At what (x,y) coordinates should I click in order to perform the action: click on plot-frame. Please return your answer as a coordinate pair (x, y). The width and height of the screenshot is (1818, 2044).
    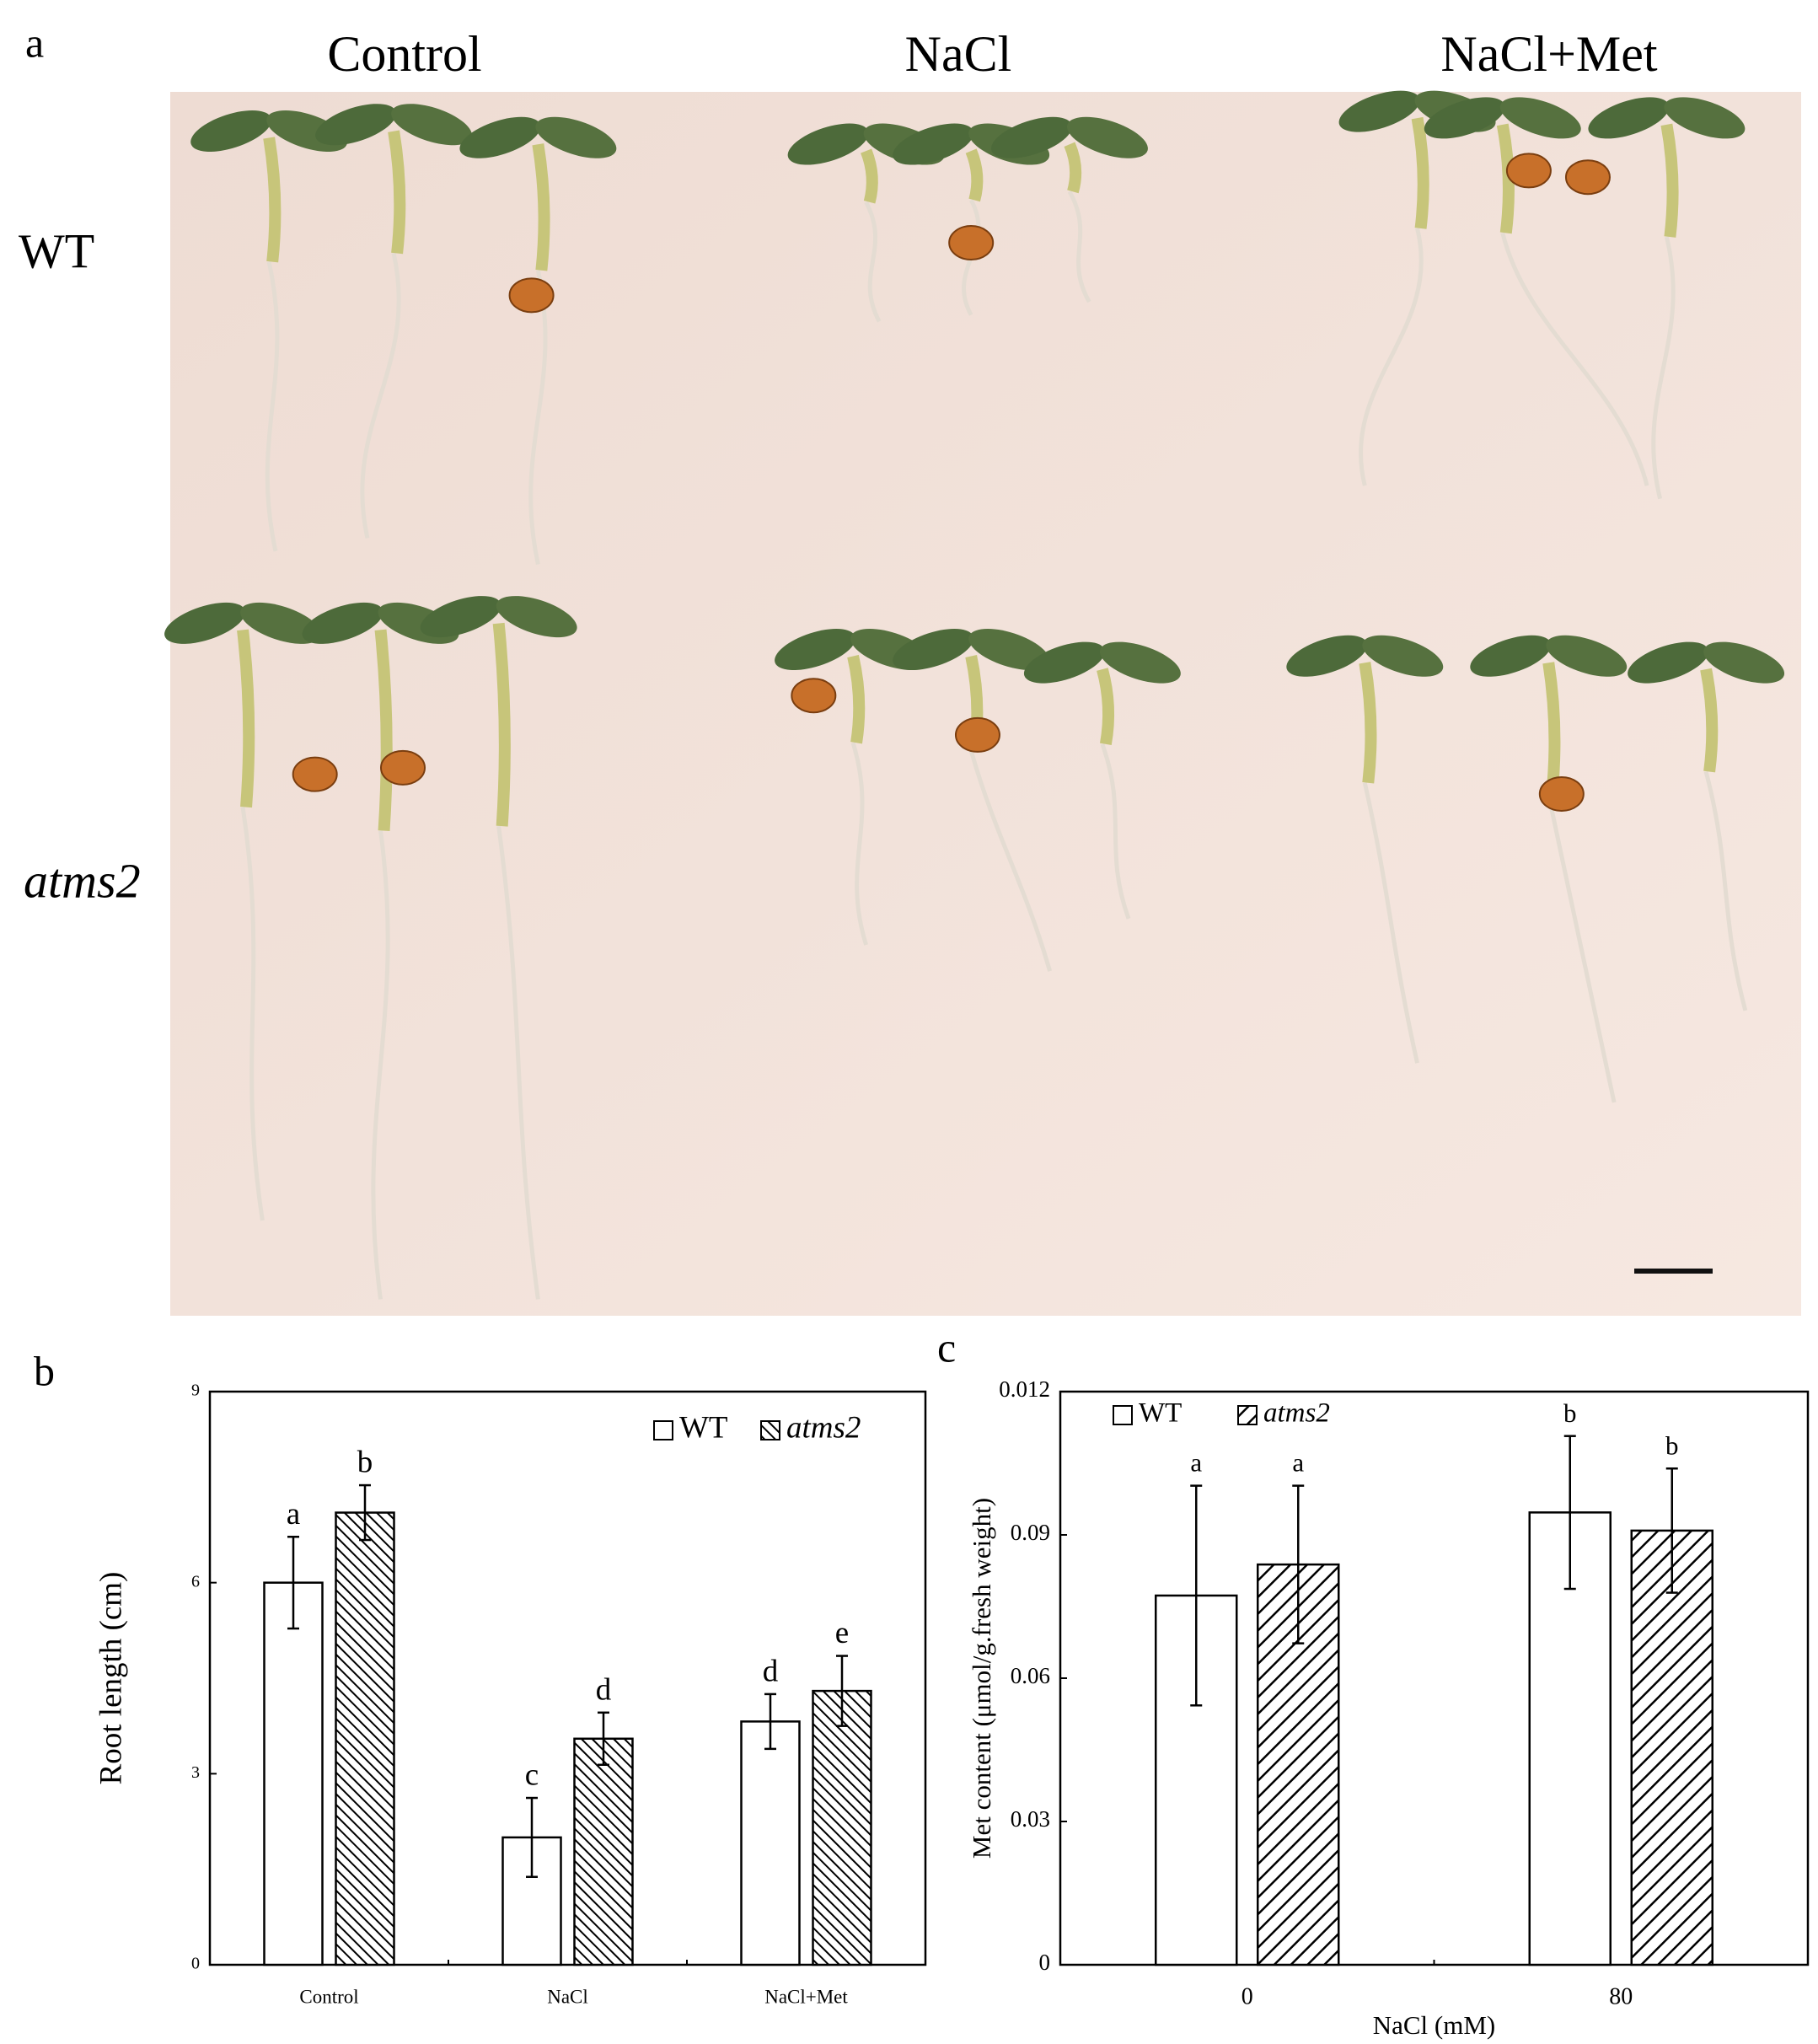
    Looking at the image, I should click on (568, 1678).